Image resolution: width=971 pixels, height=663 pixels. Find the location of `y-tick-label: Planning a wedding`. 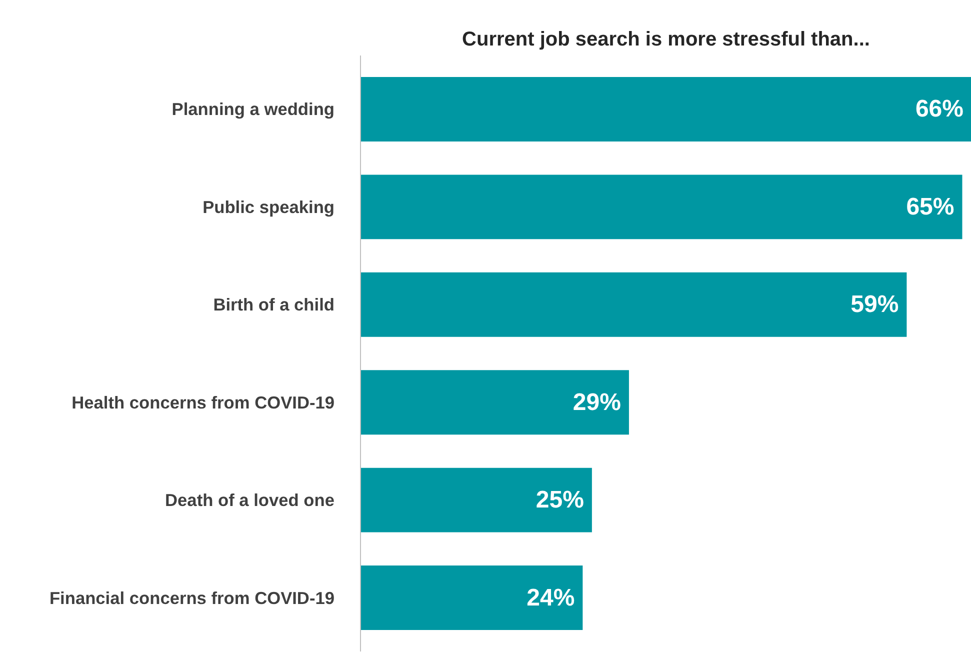

y-tick-label: Planning a wedding is located at coordinates (253, 109).